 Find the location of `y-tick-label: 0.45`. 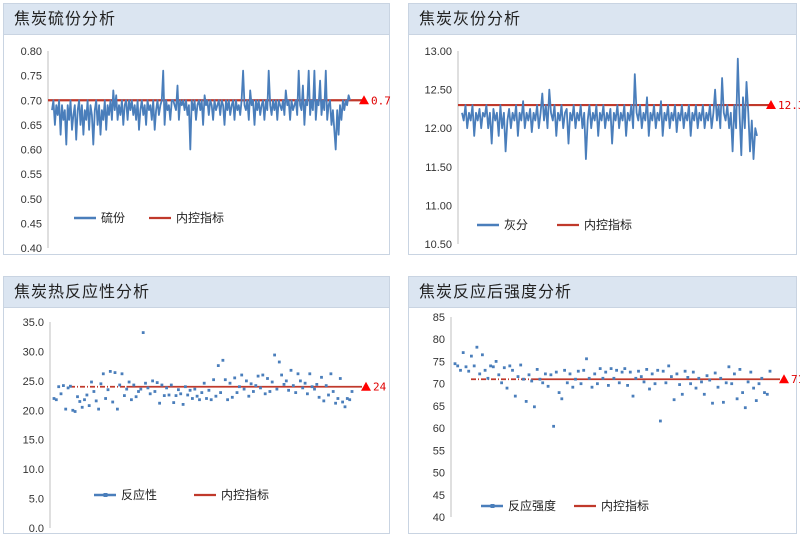

y-tick-label: 0.45 is located at coordinates (31, 224).